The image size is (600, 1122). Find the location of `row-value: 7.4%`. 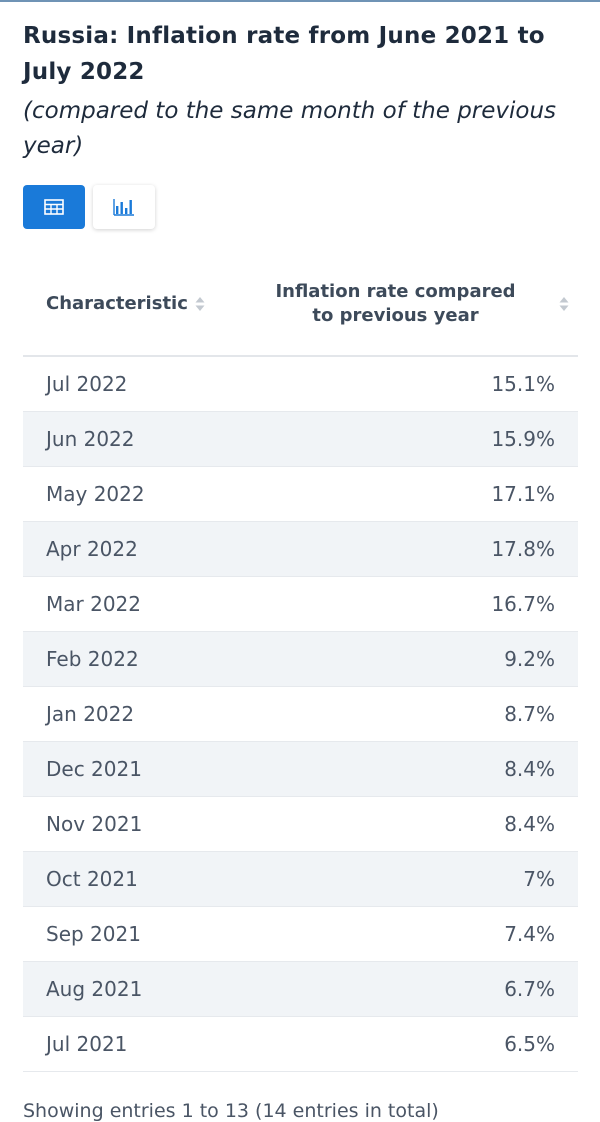

row-value: 7.4% is located at coordinates (420, 934).